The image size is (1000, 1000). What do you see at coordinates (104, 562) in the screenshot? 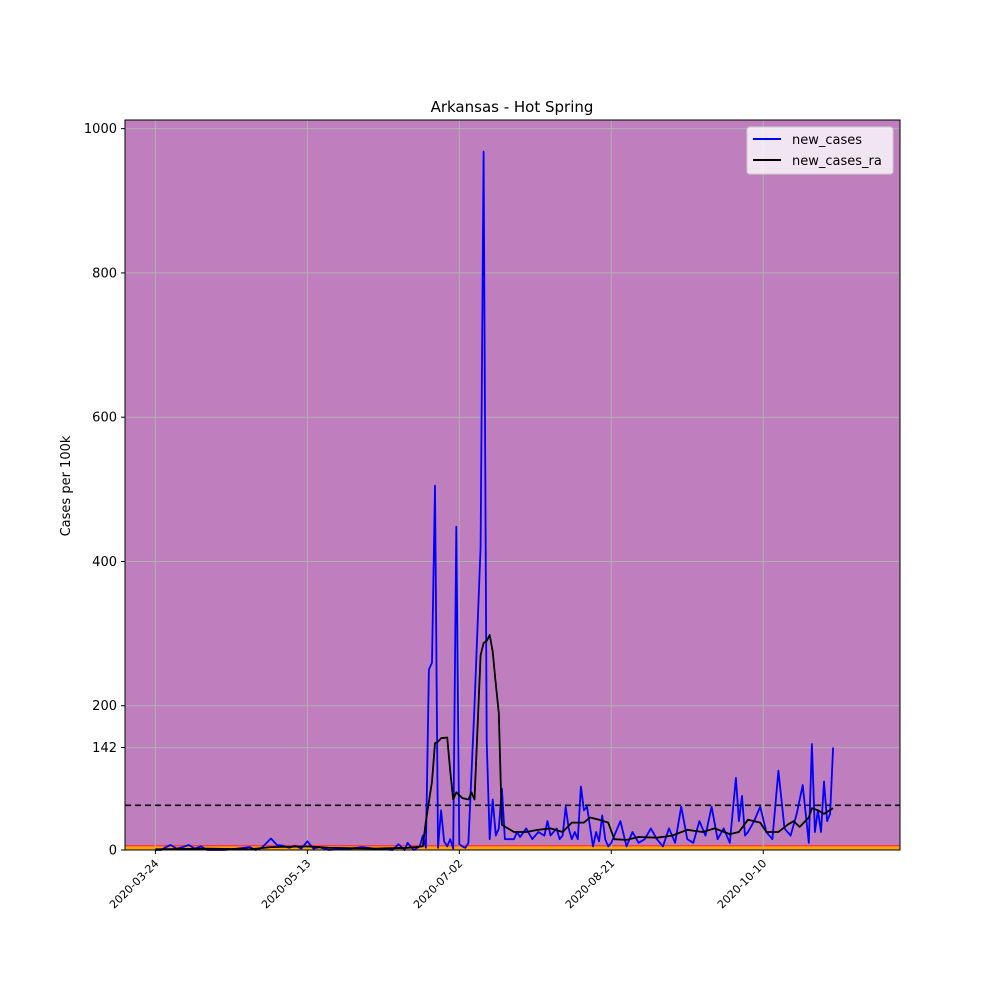
I see `y-tick-label: 400` at bounding box center [104, 562].